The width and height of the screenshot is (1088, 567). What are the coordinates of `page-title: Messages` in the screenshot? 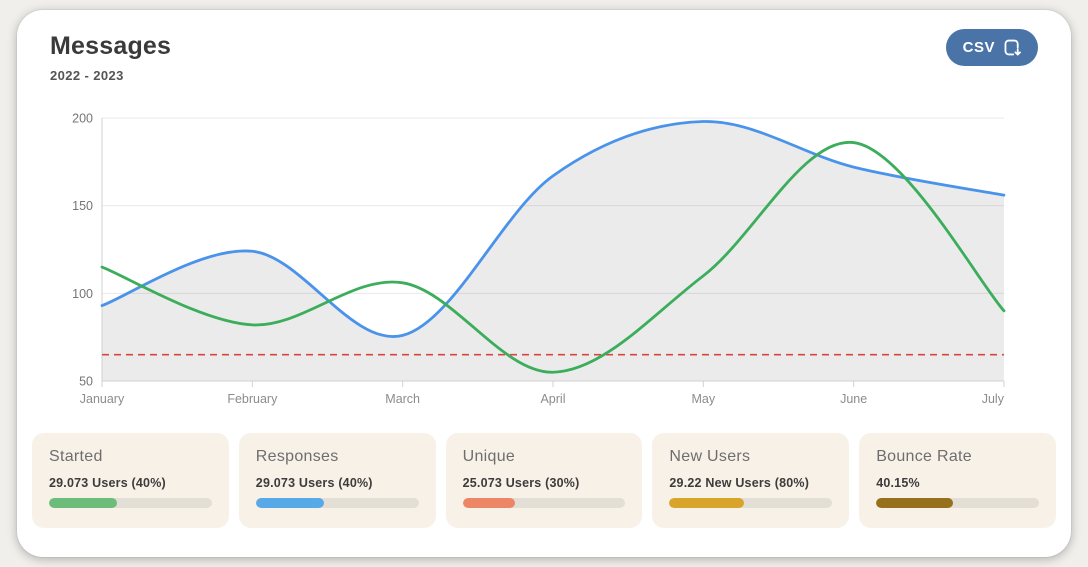 It's located at (111, 46).